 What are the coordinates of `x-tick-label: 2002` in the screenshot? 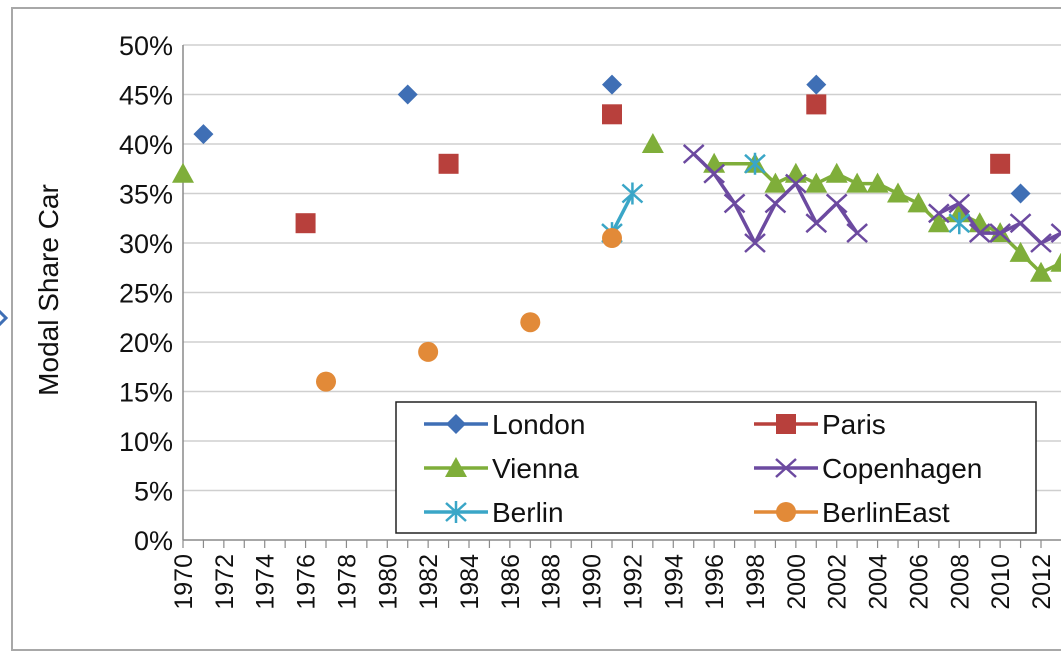 It's located at (838, 582).